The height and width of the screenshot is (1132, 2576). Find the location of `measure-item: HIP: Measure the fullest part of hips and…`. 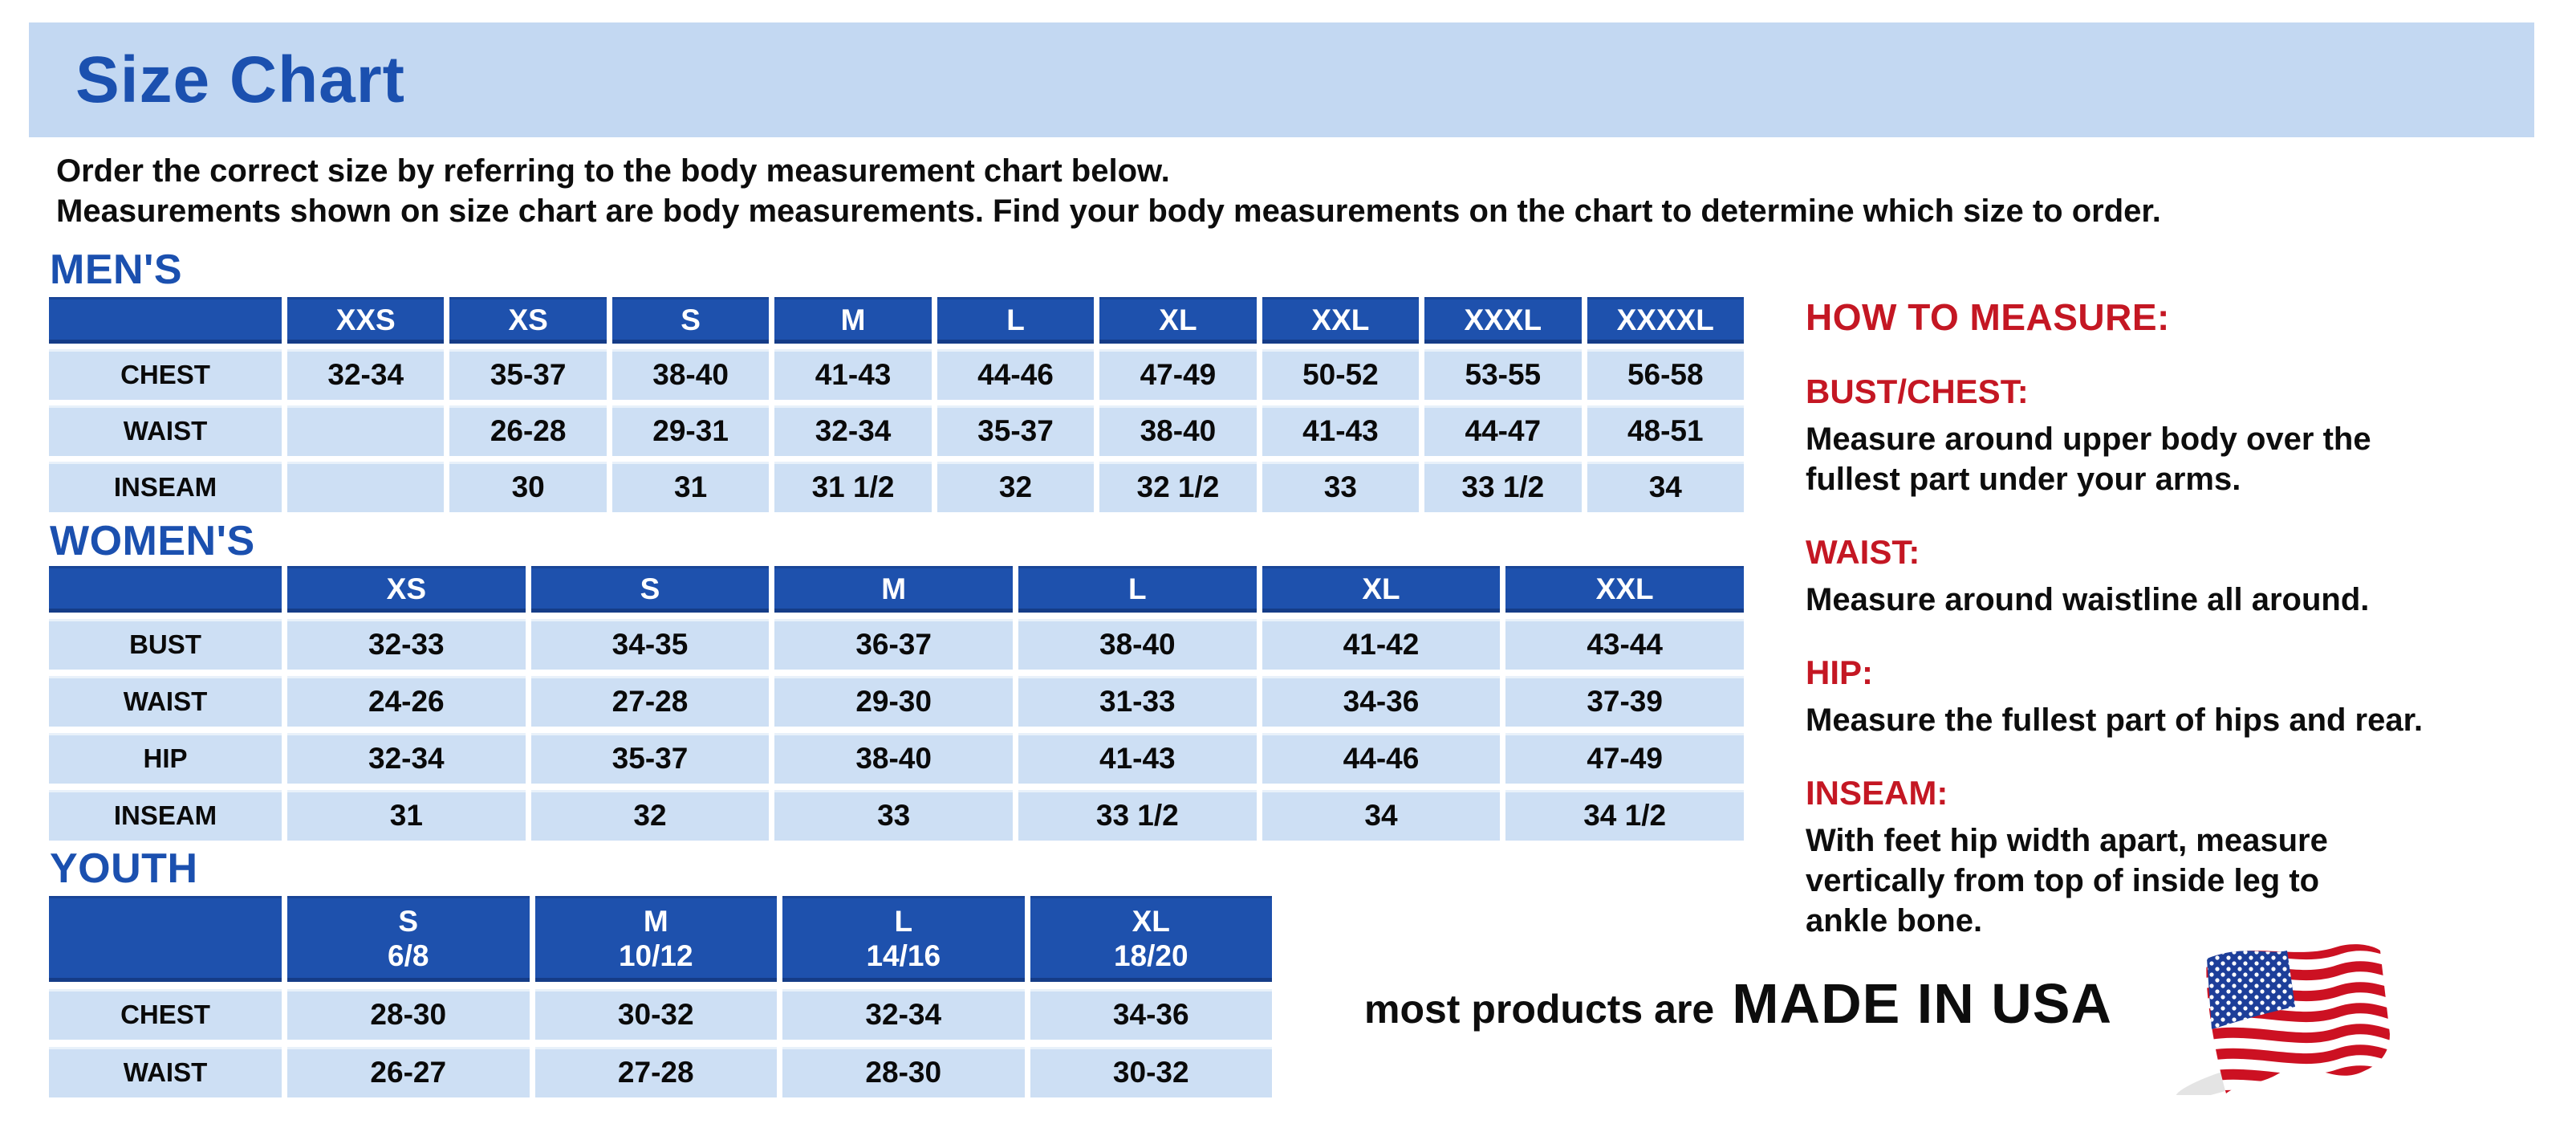

measure-item: HIP: Measure the fullest part of hips and… is located at coordinates (2167, 697).